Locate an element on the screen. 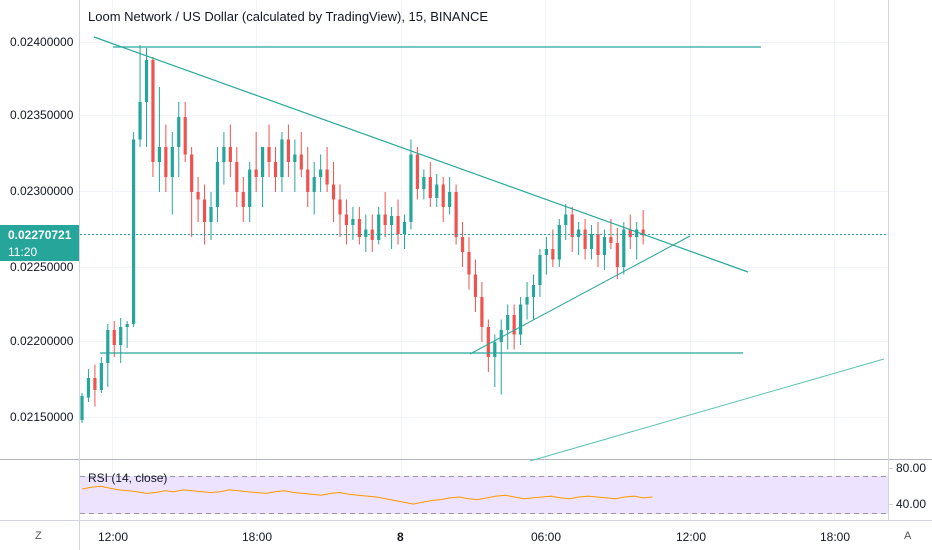 Image resolution: width=932 pixels, height=550 pixels. auto-scale-button: A is located at coordinates (908, 535).